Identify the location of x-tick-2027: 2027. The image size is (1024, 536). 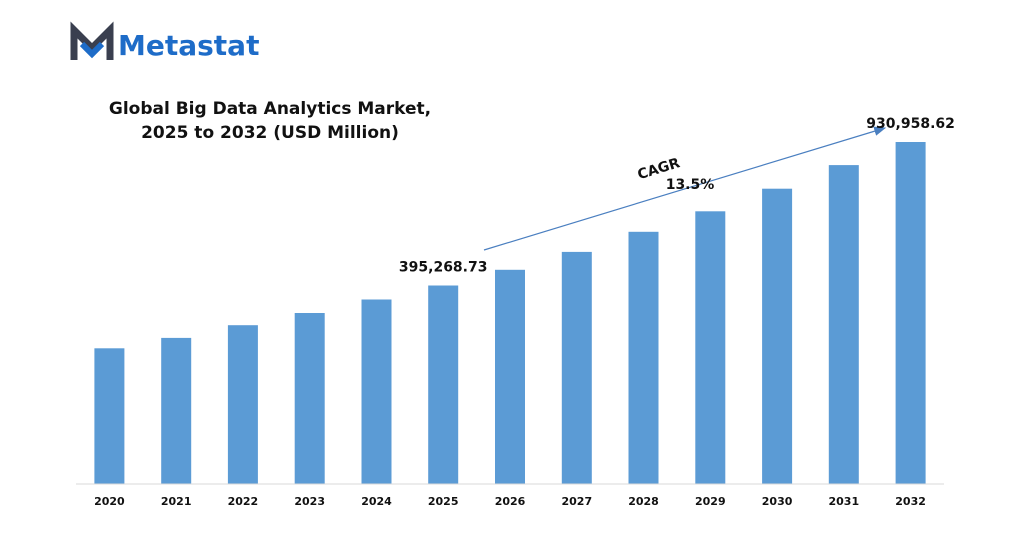
(576, 501).